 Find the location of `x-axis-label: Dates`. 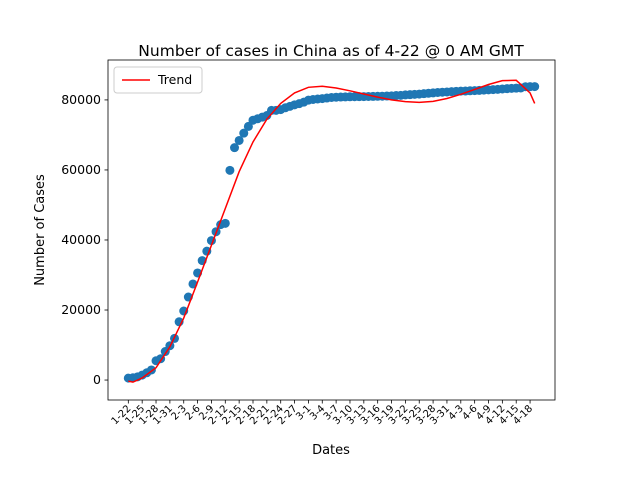

x-axis-label: Dates is located at coordinates (331, 450).